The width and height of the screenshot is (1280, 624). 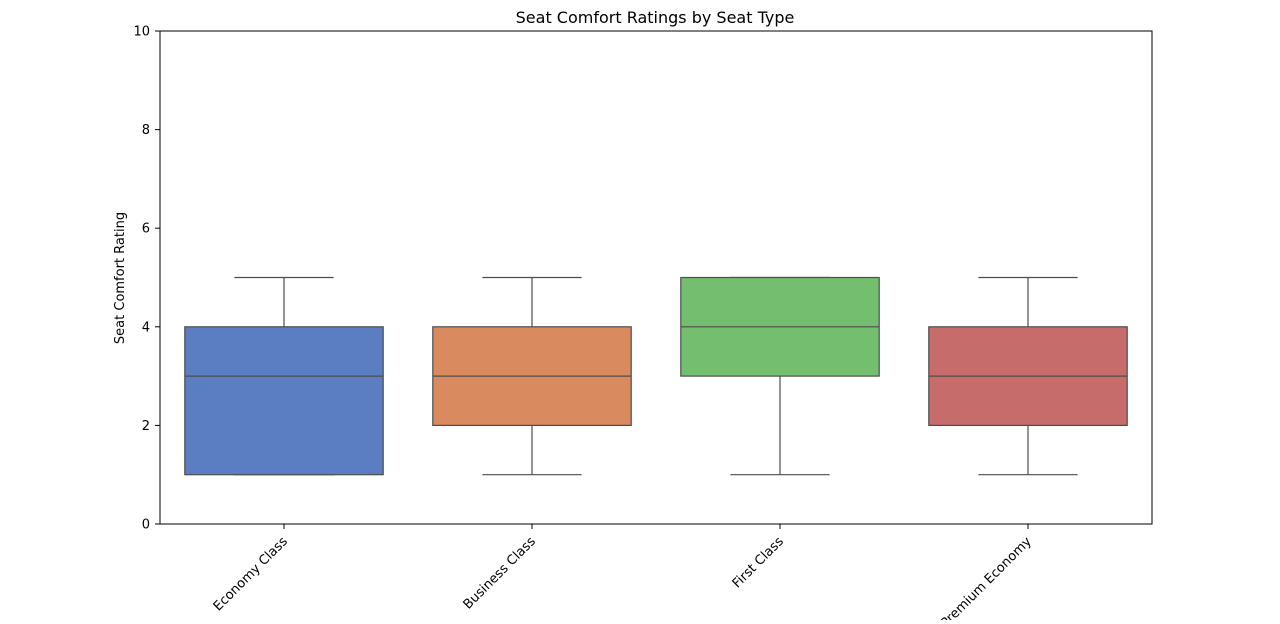 What do you see at coordinates (986, 577) in the screenshot?
I see `x-tick-label-premium-economy: Premium Economy` at bounding box center [986, 577].